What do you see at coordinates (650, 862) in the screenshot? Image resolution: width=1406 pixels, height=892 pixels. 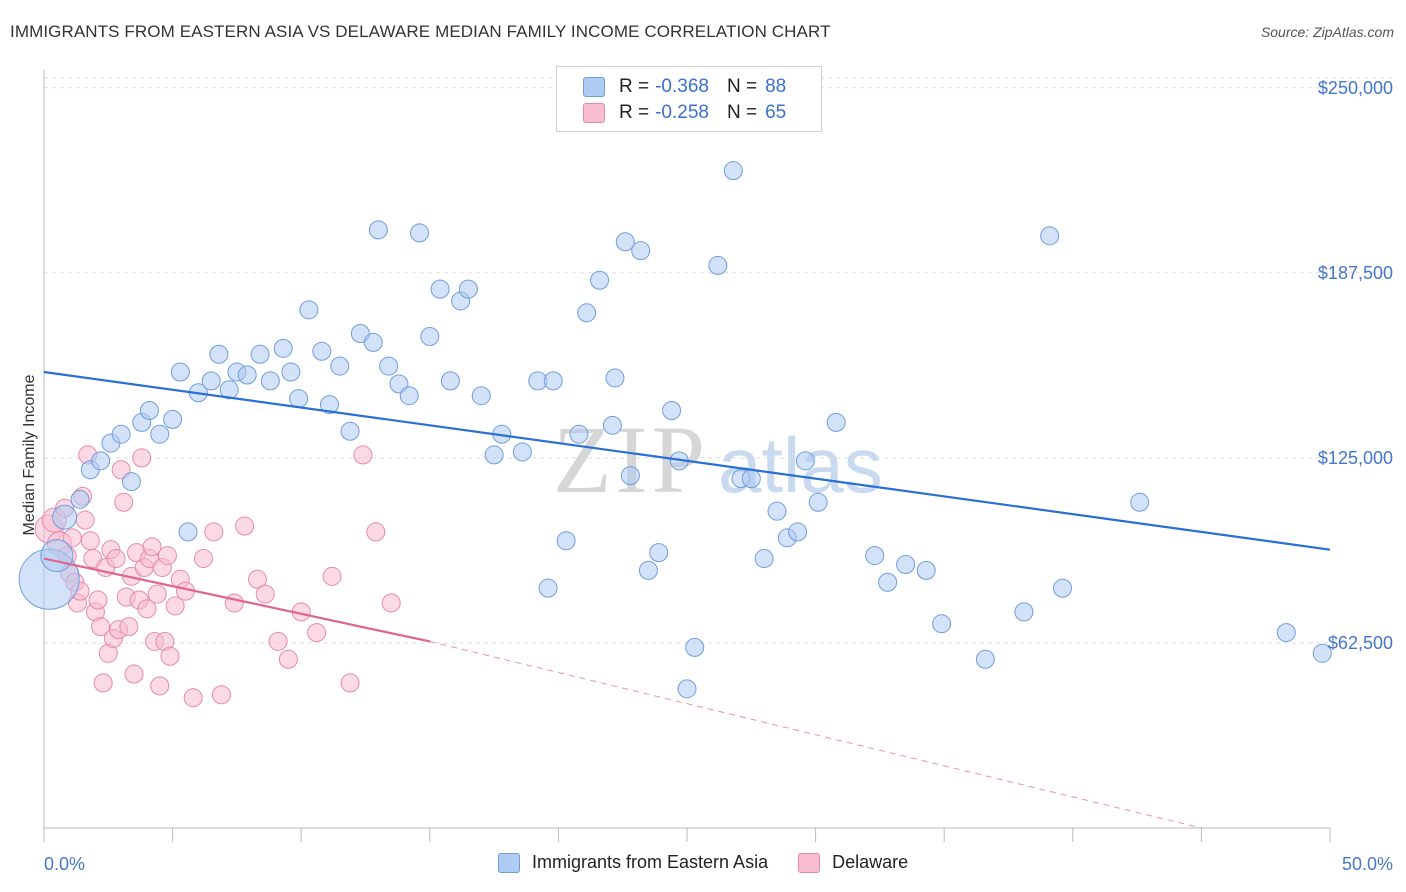 I see `legend-label: Immigrants from Eastern Asia` at bounding box center [650, 862].